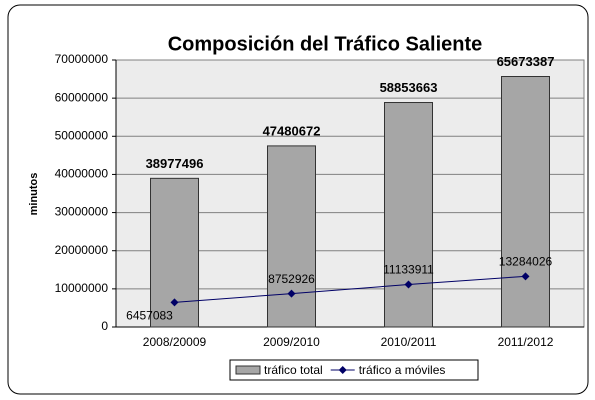 The height and width of the screenshot is (400, 595). Describe the element at coordinates (82, 97) in the screenshot. I see `y-tick-label: 60000000` at that location.